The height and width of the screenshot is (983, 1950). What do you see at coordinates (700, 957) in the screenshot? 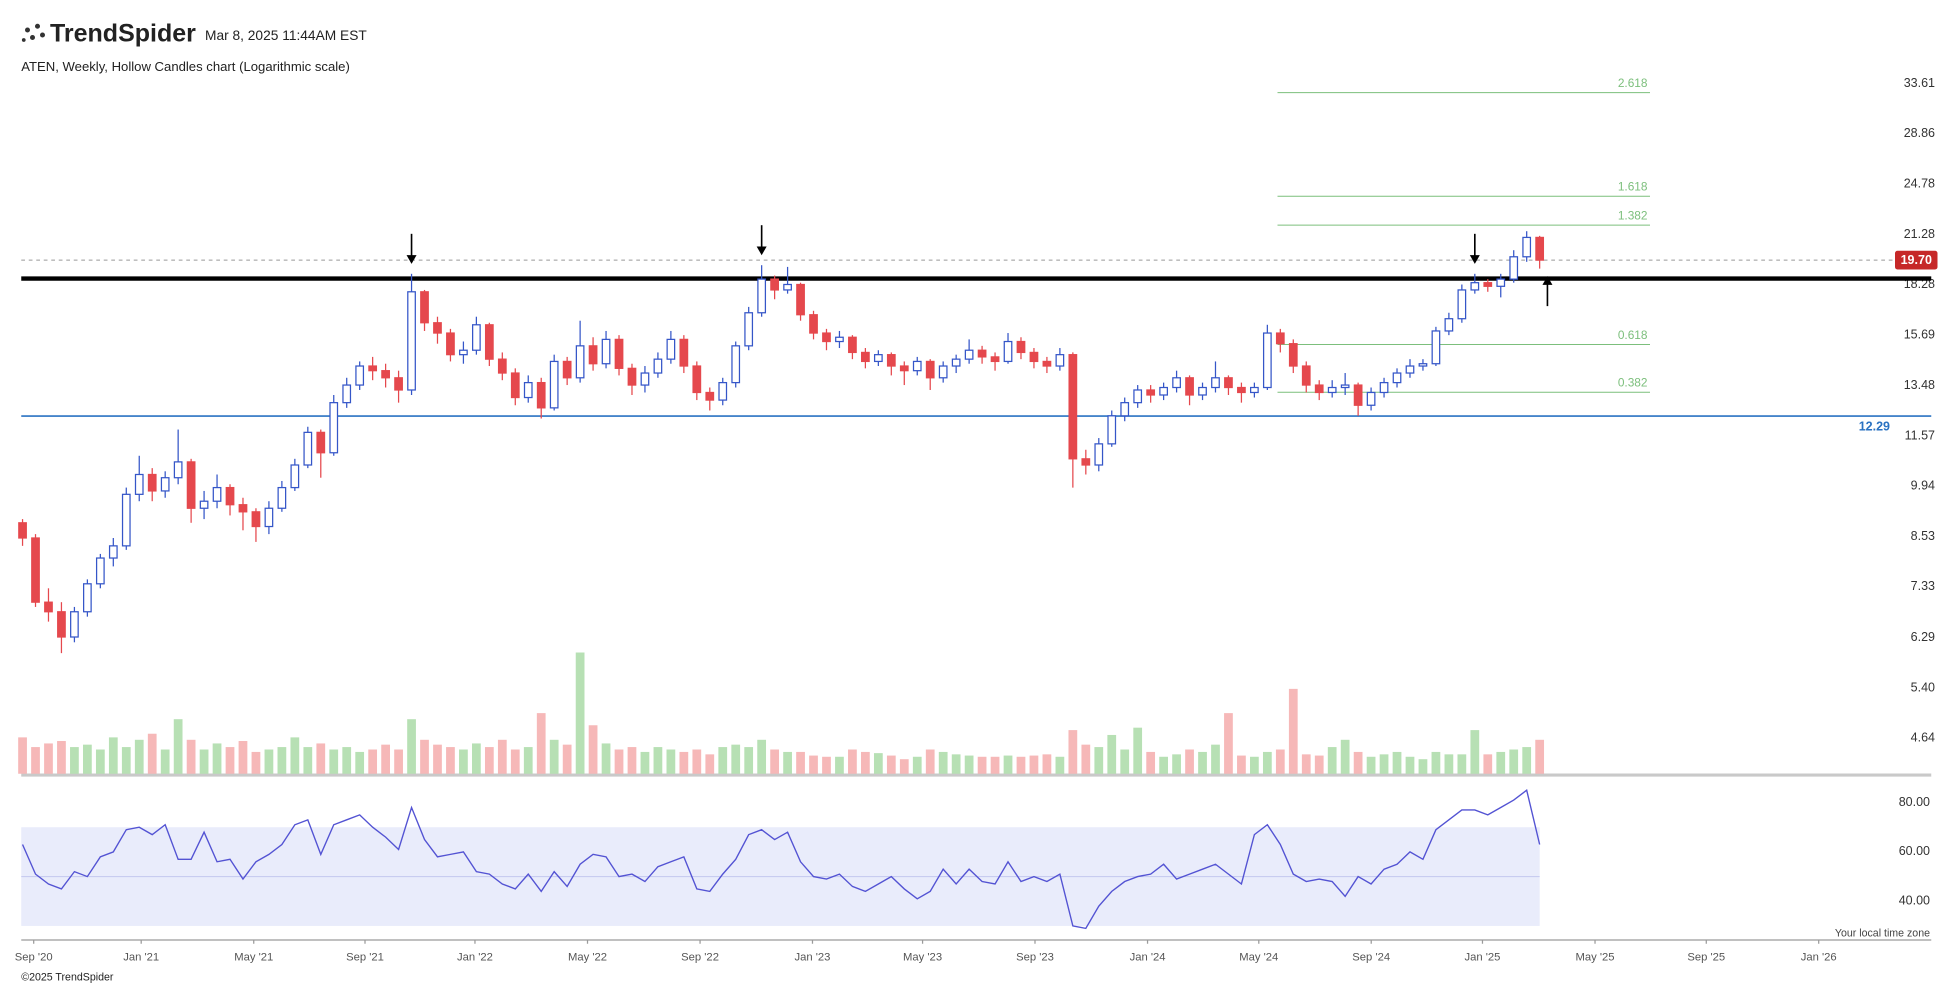
I see `x-tick-label: Sep '22` at bounding box center [700, 957].